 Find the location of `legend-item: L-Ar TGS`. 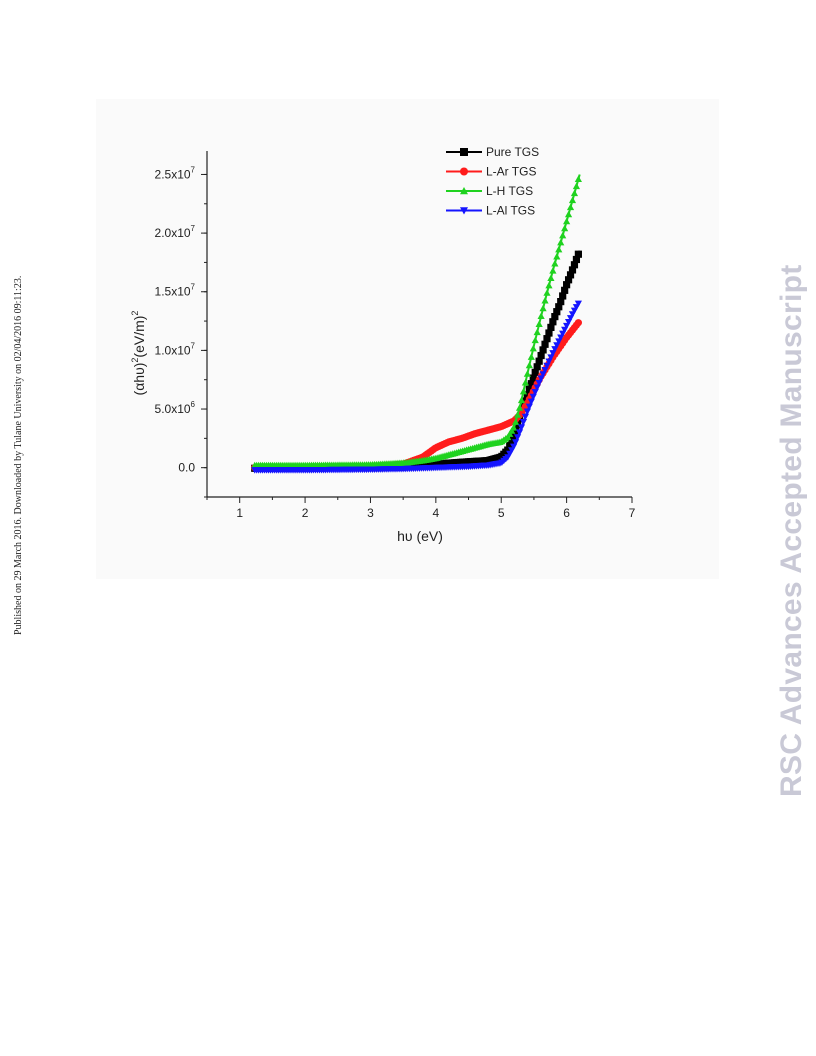

legend-item: L-Ar TGS is located at coordinates (491, 172).